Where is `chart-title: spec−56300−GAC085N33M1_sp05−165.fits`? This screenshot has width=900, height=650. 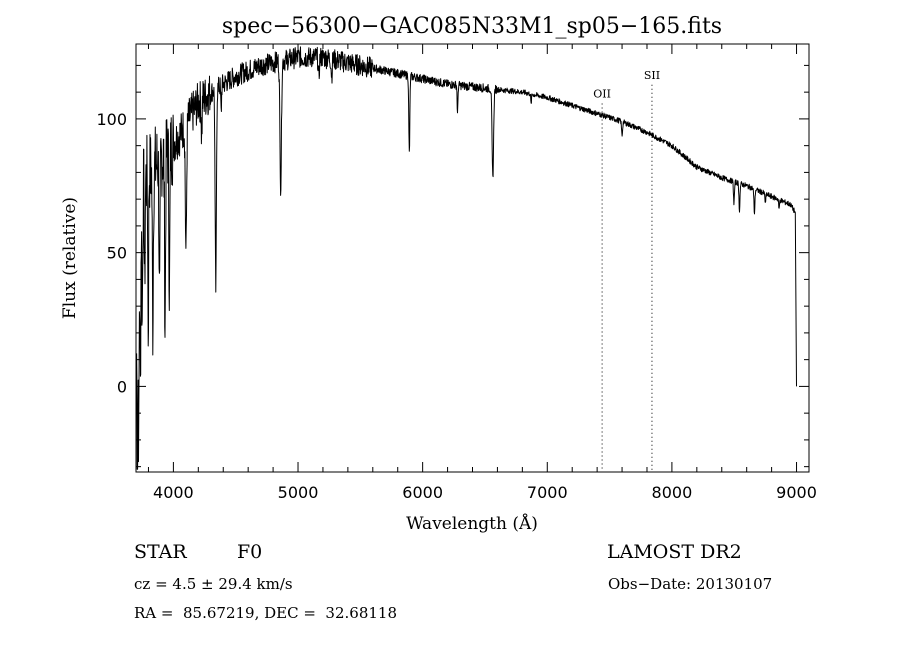 chart-title: spec−56300−GAC085N33M1_sp05−165.fits is located at coordinates (472, 26).